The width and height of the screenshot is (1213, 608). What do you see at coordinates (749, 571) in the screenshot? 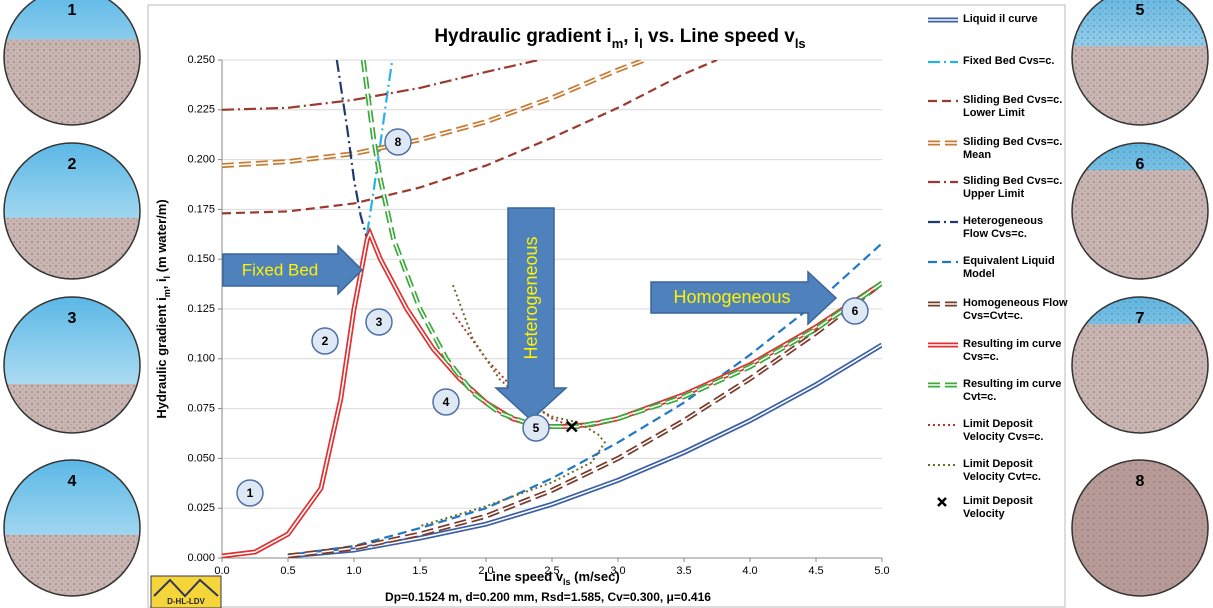
I see `x-tick-label: 4.0` at bounding box center [749, 571].